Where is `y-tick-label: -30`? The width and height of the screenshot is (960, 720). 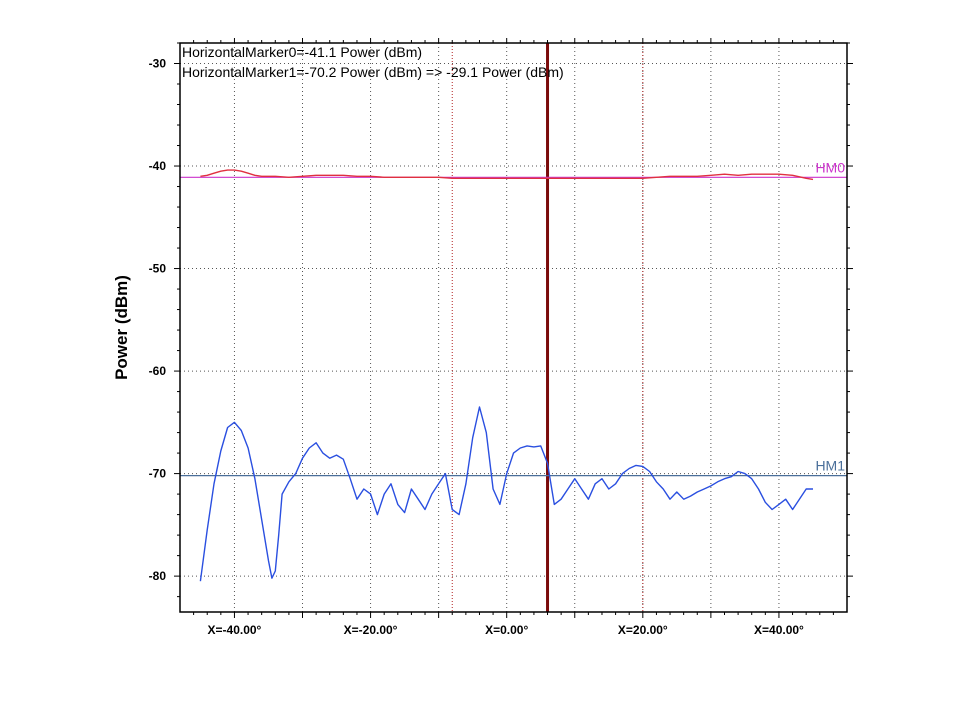 y-tick-label: -30 is located at coordinates (158, 64).